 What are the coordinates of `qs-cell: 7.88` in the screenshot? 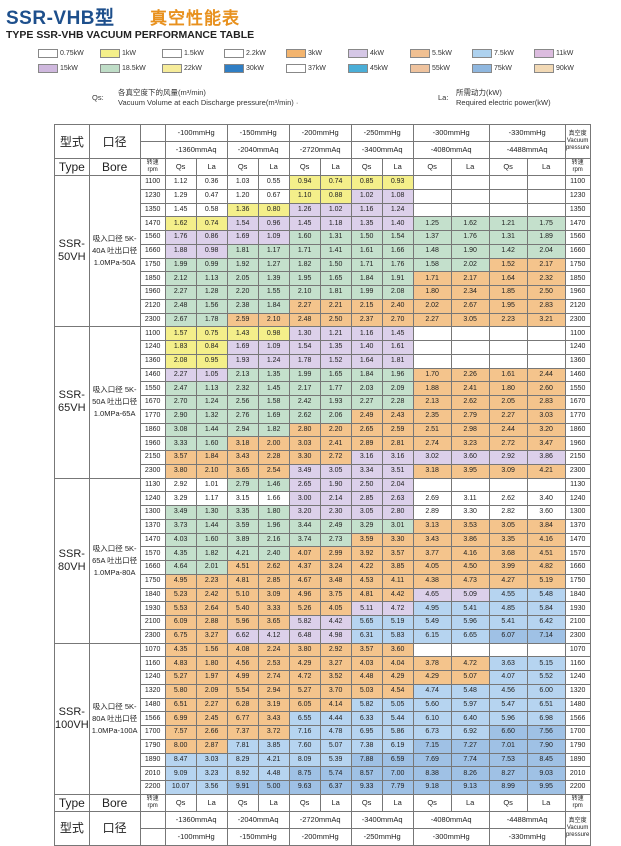 It's located at (366, 760).